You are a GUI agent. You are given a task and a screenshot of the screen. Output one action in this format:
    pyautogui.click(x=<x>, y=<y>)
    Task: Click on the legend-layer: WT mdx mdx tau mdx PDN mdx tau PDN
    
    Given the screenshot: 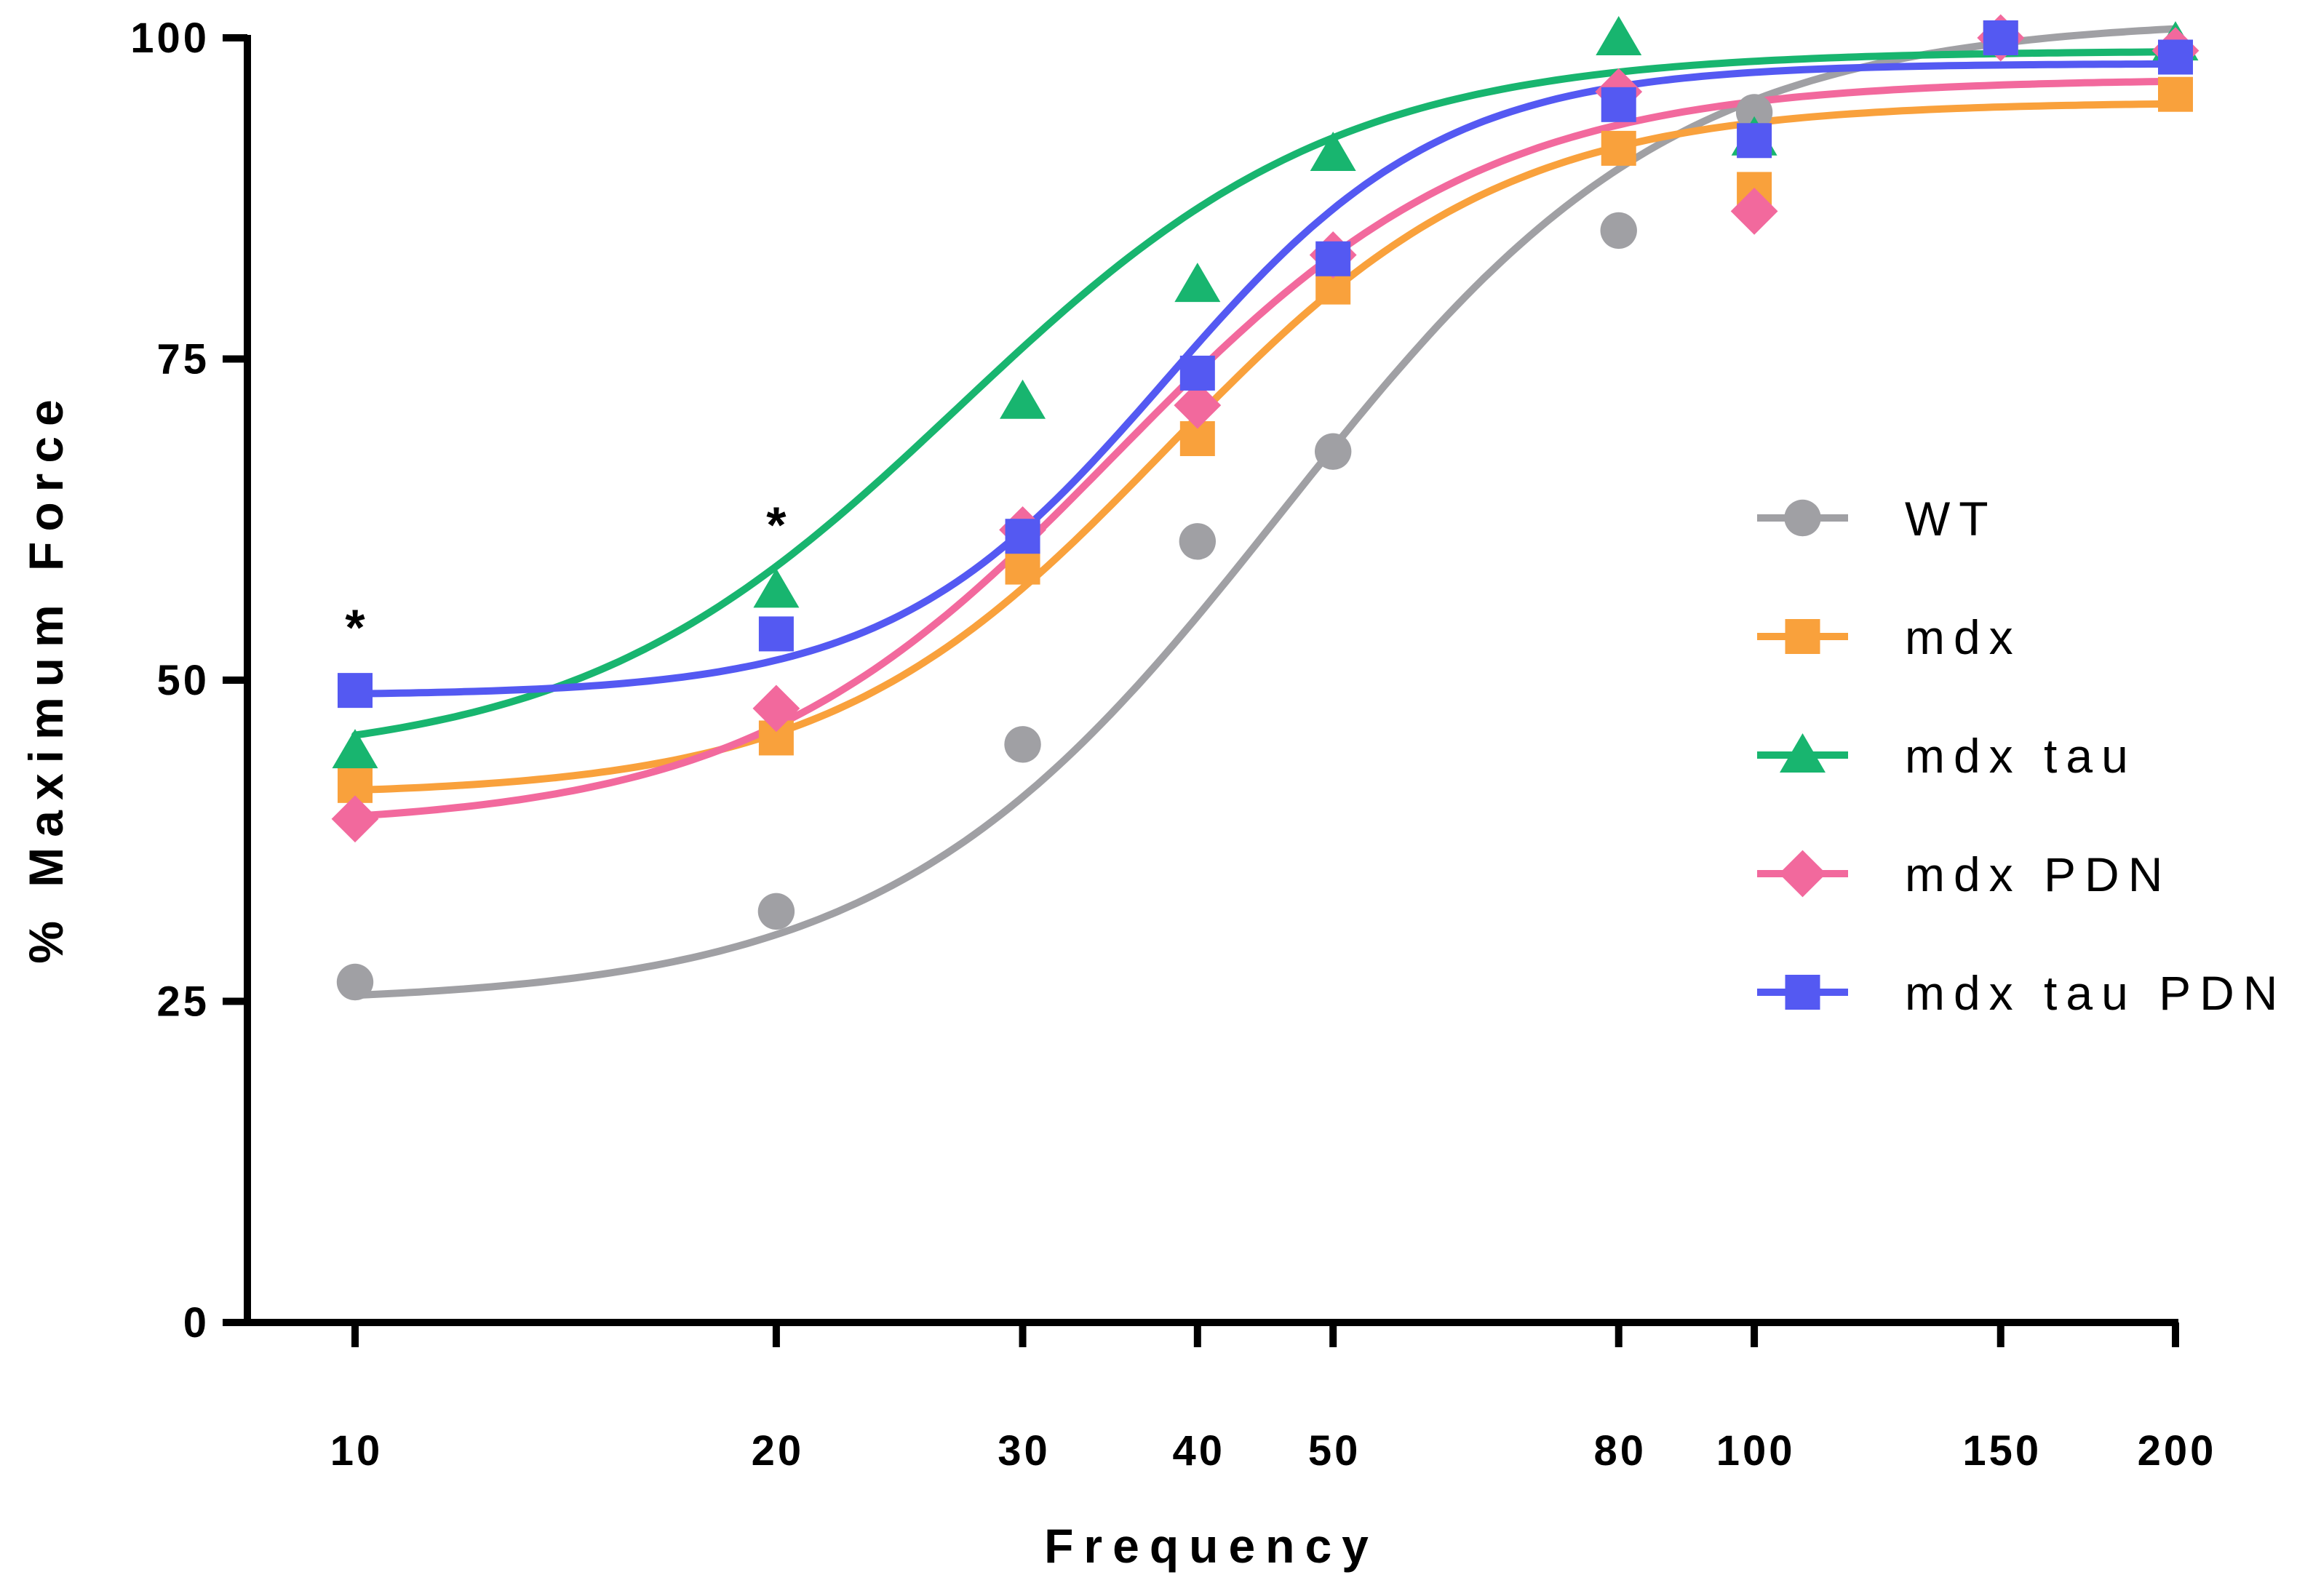 What is the action you would take?
    pyautogui.click(x=2021, y=756)
    